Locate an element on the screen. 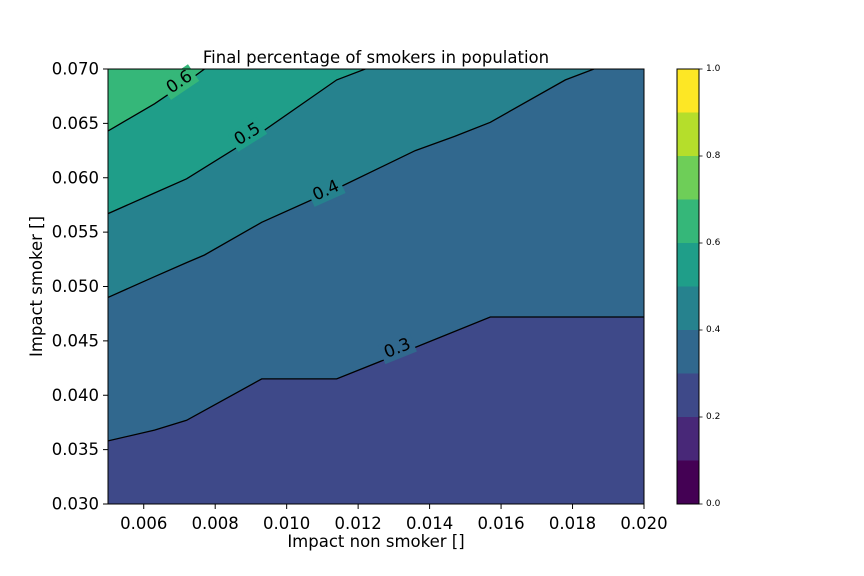 The width and height of the screenshot is (864, 576). y-tick-label: 0.065 is located at coordinates (75, 123).